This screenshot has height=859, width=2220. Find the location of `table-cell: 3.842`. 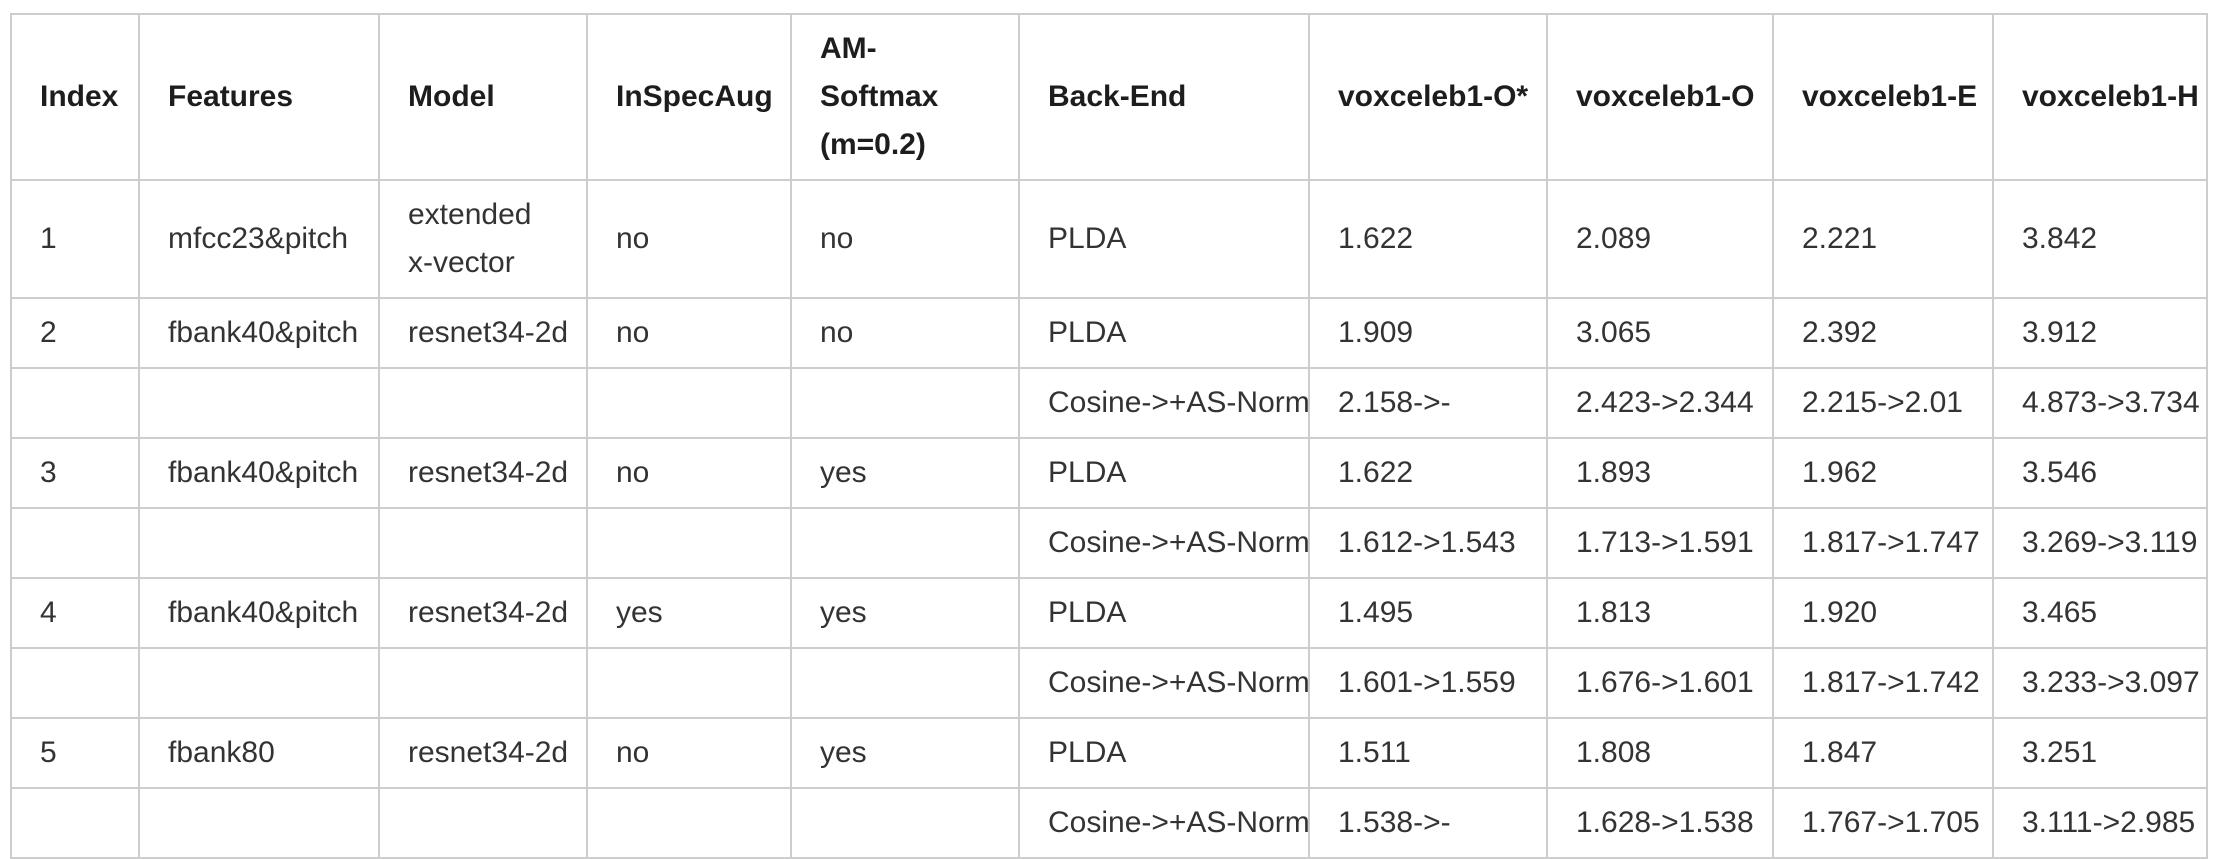

table-cell: 3.842 is located at coordinates (2100, 239).